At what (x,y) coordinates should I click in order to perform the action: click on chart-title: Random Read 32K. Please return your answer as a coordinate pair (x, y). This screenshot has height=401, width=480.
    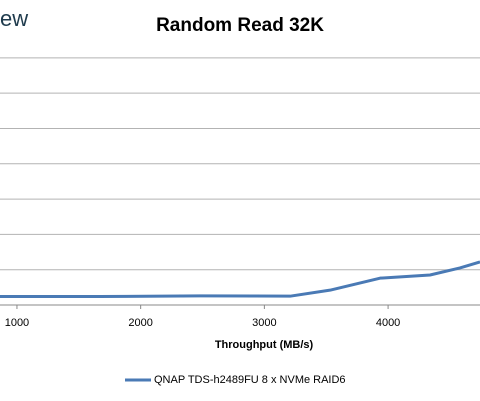
    Looking at the image, I should click on (240, 25).